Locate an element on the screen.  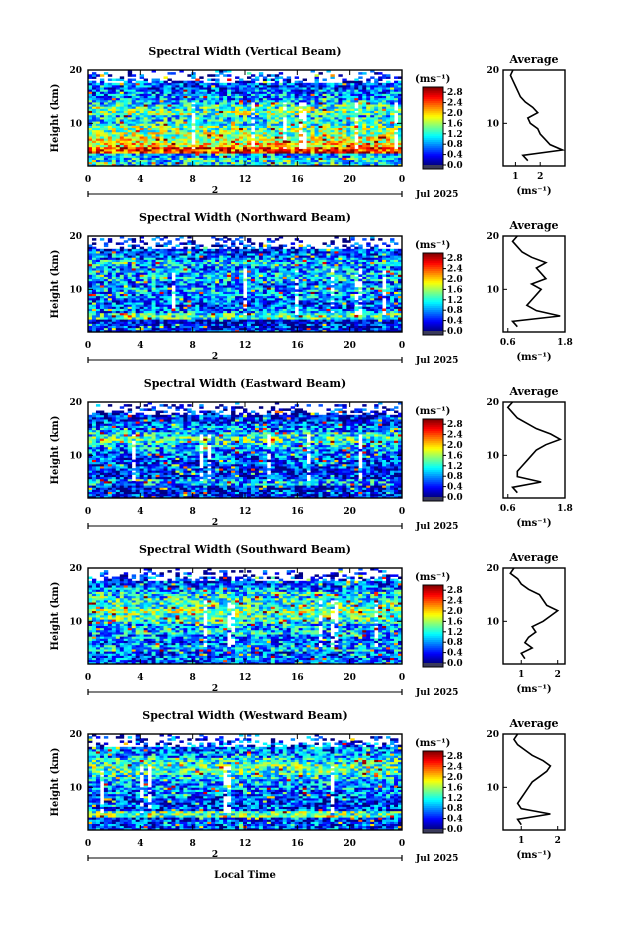
average-line is located at coordinates (537, 115).